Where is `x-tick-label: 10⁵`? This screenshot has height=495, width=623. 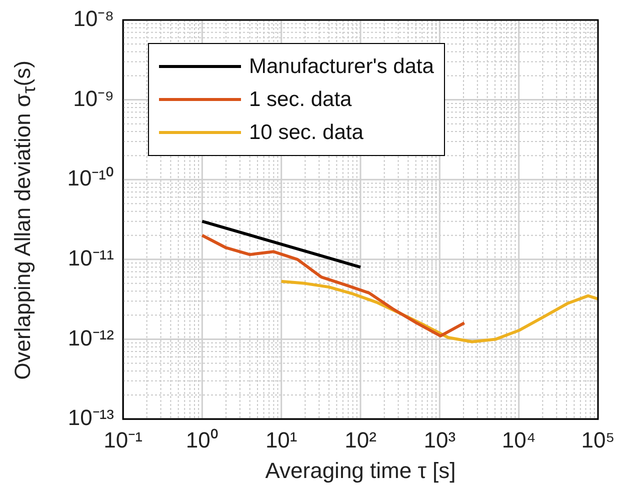
x-tick-label: 10⁵ is located at coordinates (598, 439).